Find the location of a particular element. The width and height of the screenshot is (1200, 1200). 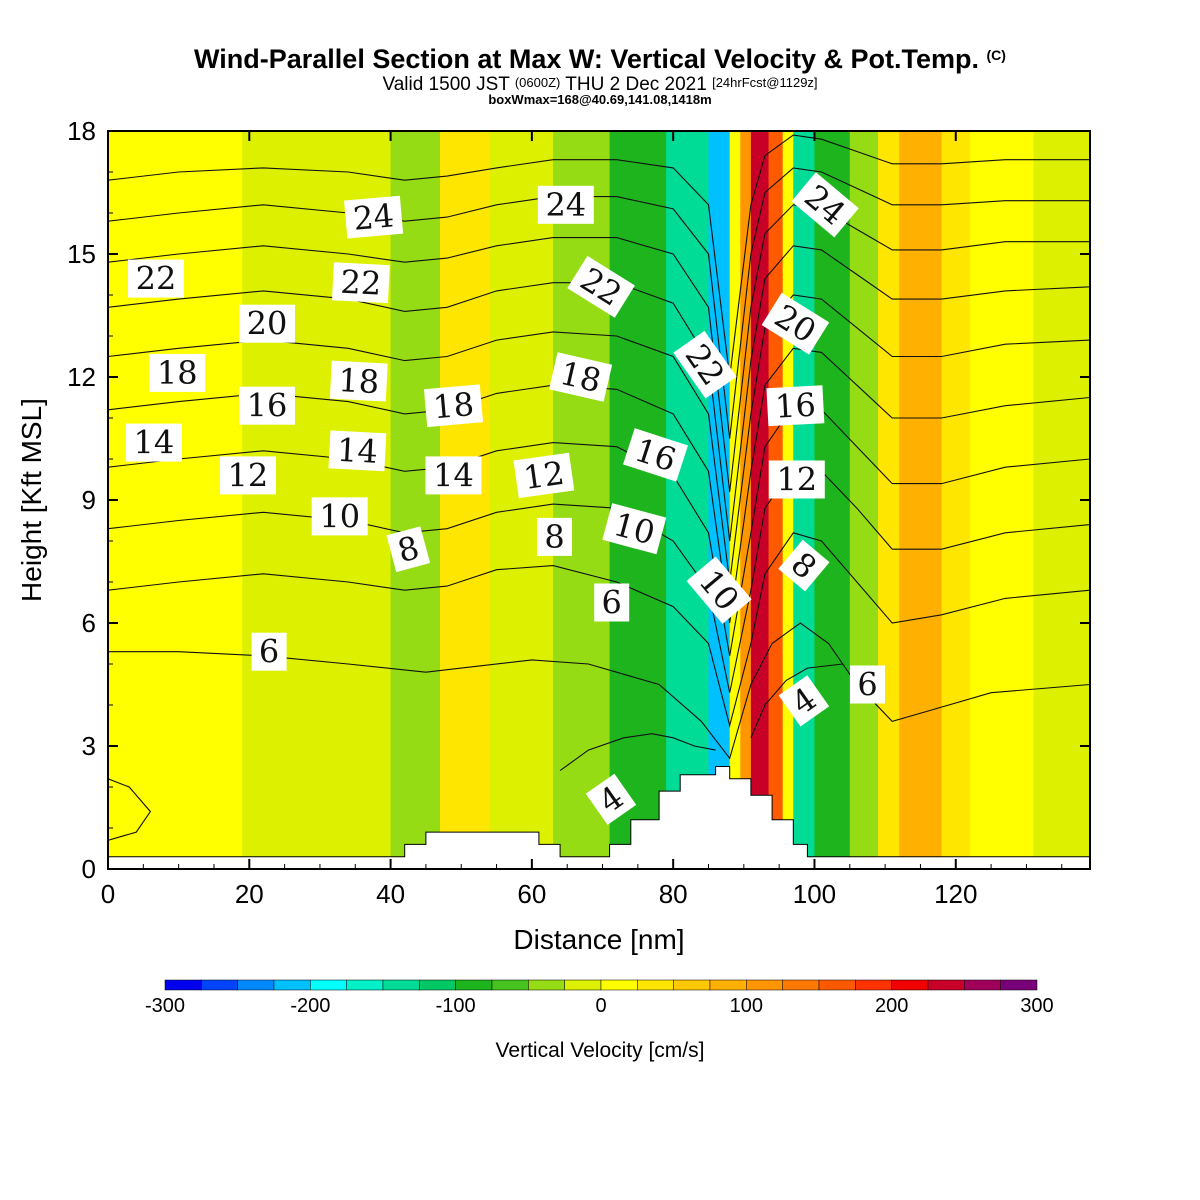

contour-label-text: 10 is located at coordinates (339, 516).